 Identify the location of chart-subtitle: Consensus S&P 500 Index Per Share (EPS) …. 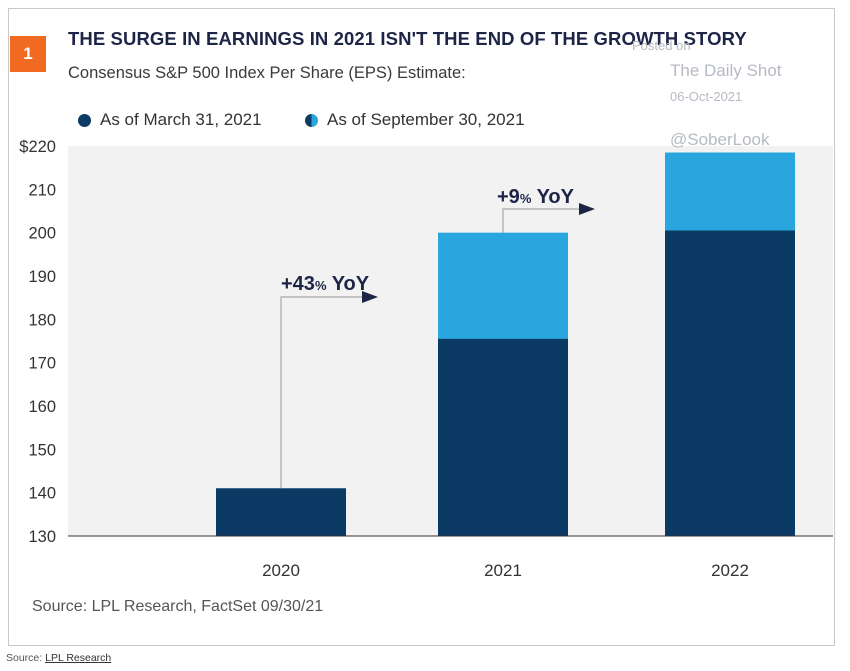
(267, 73).